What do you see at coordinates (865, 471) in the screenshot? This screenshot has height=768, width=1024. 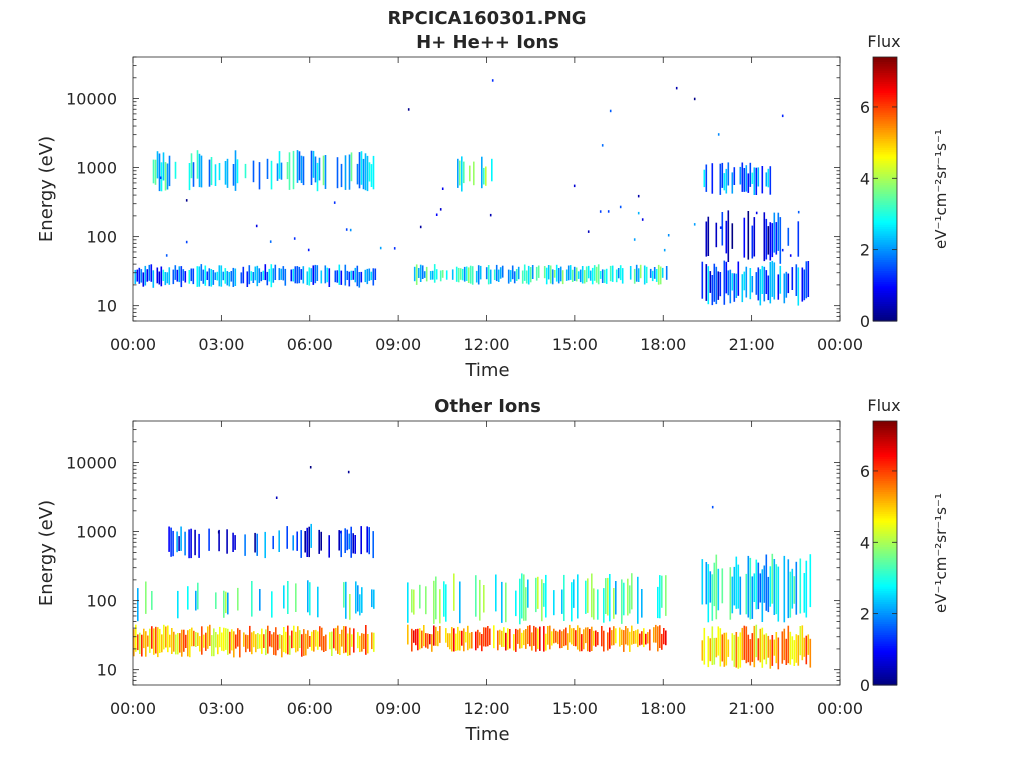 I see `colorbar-tick-label: 6` at bounding box center [865, 471].